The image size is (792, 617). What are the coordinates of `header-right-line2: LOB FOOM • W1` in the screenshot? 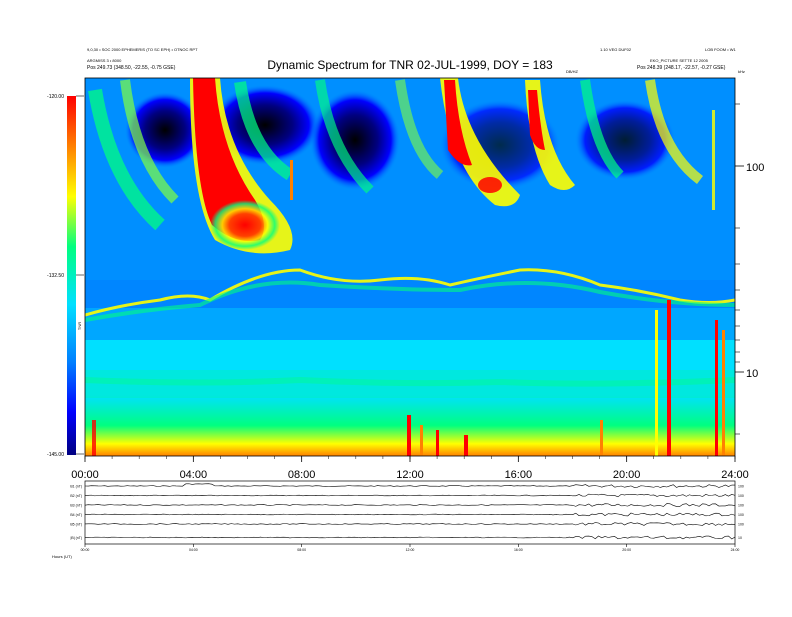 It's located at (721, 49).